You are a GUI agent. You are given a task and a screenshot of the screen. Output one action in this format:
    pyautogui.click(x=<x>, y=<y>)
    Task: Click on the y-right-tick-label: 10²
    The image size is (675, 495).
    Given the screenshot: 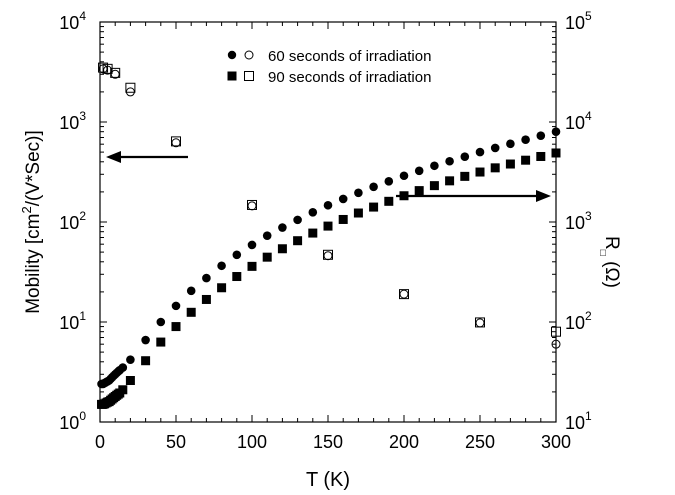 What is the action you would take?
    pyautogui.click(x=578, y=321)
    